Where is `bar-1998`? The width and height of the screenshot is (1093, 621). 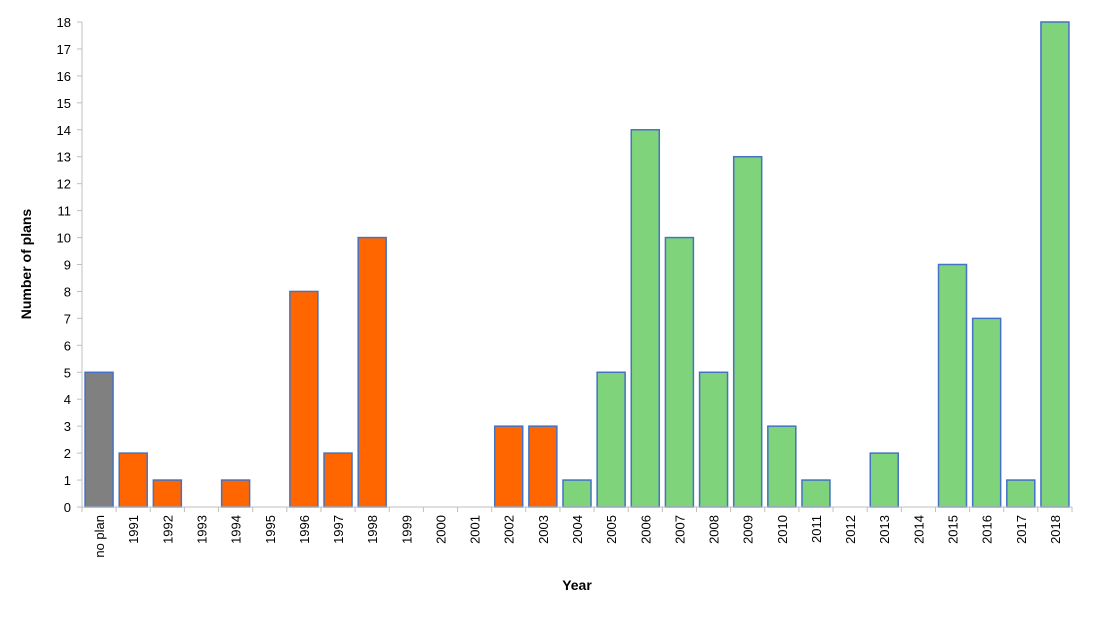 bar-1998 is located at coordinates (372, 372).